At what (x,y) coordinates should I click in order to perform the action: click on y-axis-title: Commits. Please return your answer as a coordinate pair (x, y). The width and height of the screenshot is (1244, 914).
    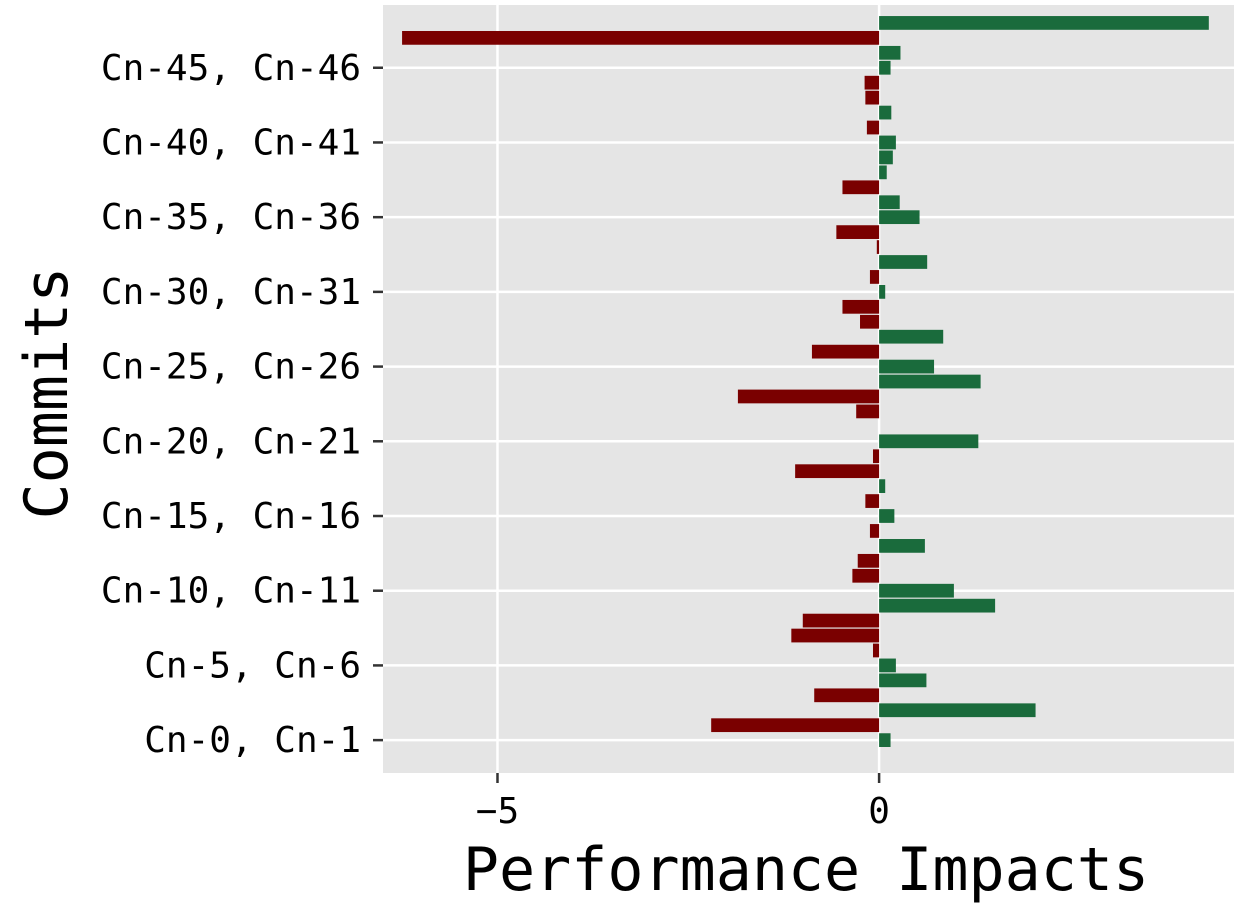
    Looking at the image, I should click on (47, 393).